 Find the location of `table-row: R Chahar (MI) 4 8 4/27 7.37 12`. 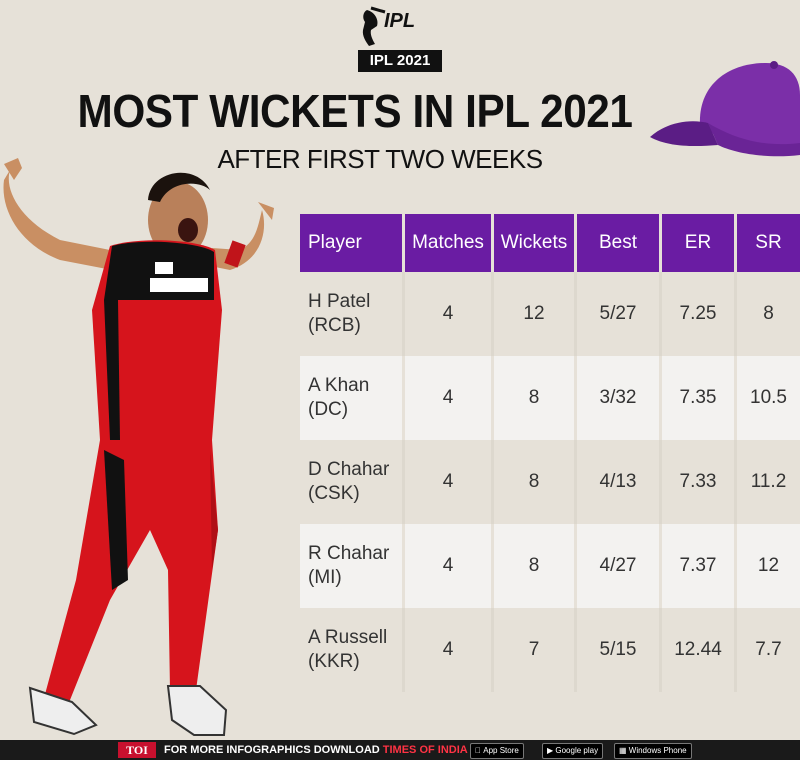

table-row: R Chahar (MI) 4 8 4/27 7.37 12 is located at coordinates (550, 566).